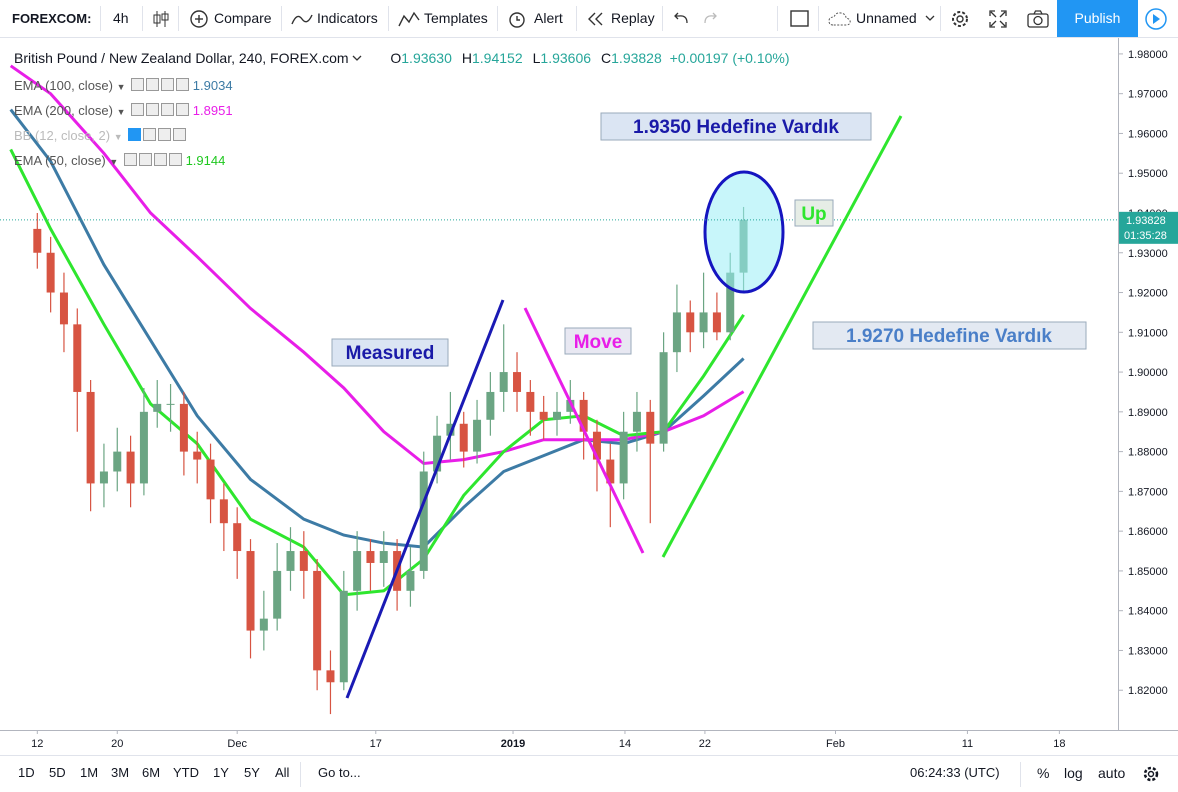 This screenshot has width=1178, height=792. What do you see at coordinates (606, 58) in the screenshot?
I see `ohlc-label: C` at bounding box center [606, 58].